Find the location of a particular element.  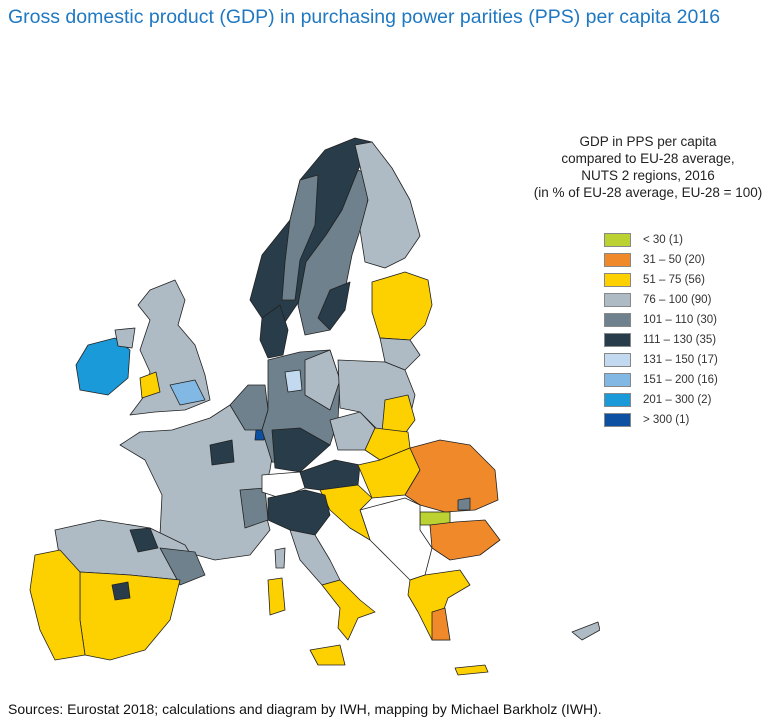

region-spain-south is located at coordinates (130, 616).